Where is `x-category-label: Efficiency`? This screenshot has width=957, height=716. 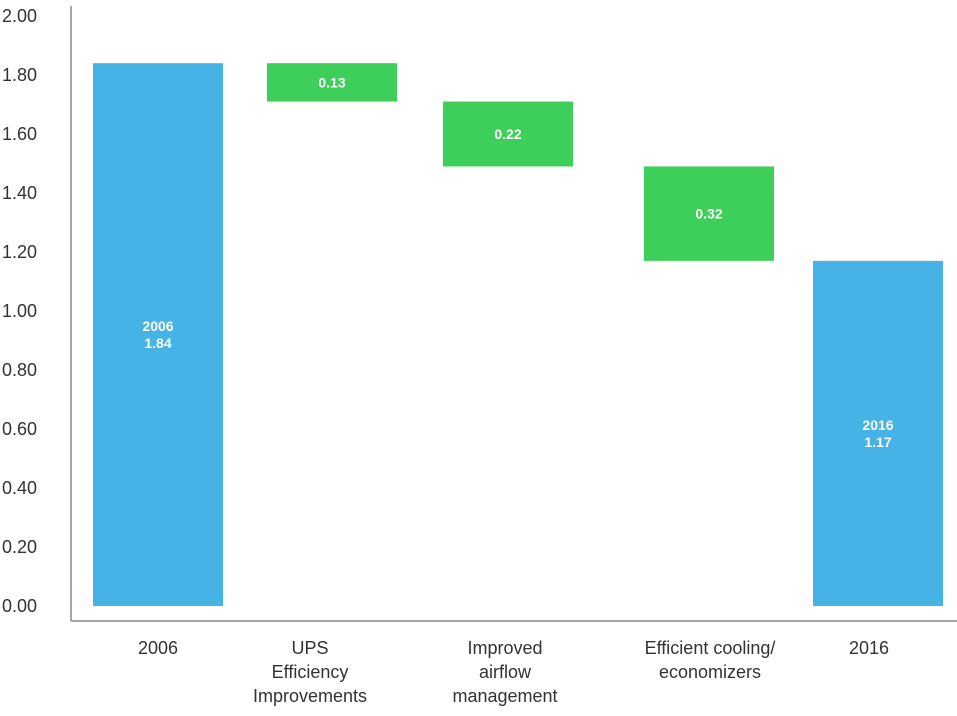
x-category-label: Efficiency is located at coordinates (310, 672).